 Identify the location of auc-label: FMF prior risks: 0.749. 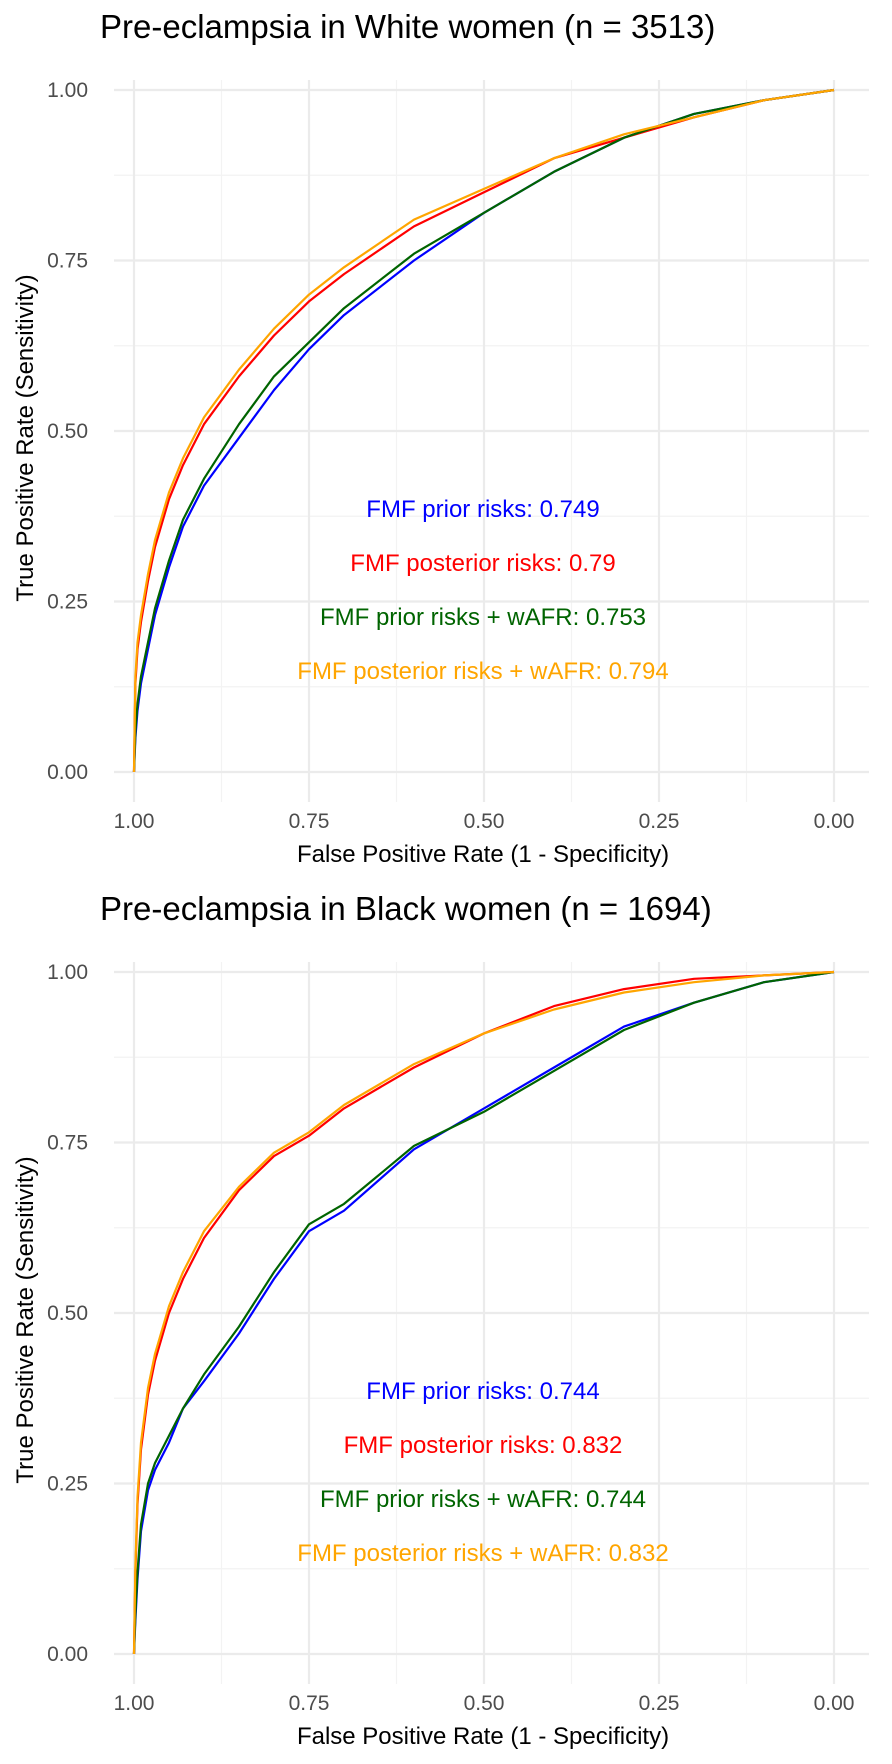
(482, 509).